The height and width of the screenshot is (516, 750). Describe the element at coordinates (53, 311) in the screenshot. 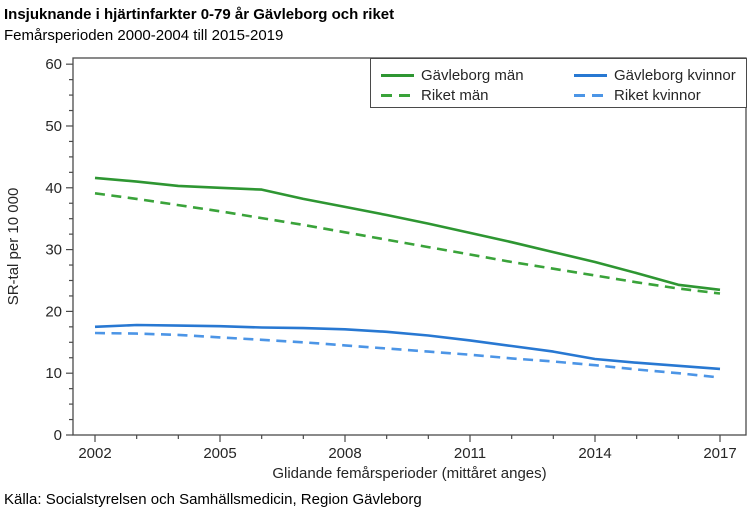

I see `y-tick-label: 20` at that location.